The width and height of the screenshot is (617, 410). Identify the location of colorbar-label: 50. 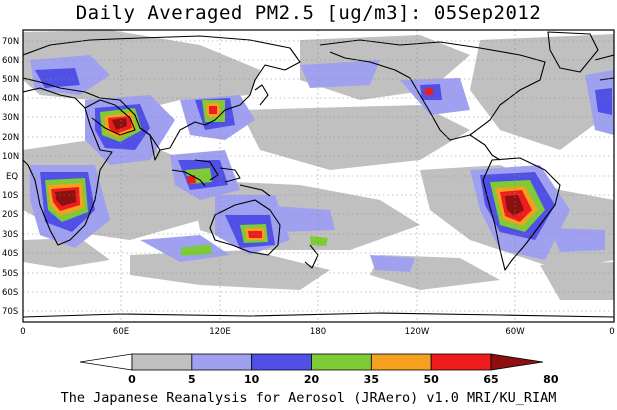
(432, 379).